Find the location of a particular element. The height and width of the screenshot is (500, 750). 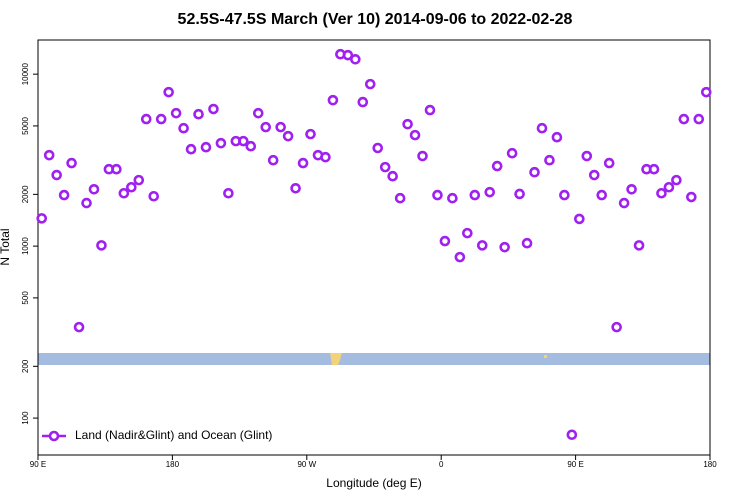

legend-label: Land (Nadir&Glint) and Ocean (Glint) is located at coordinates (173, 435).